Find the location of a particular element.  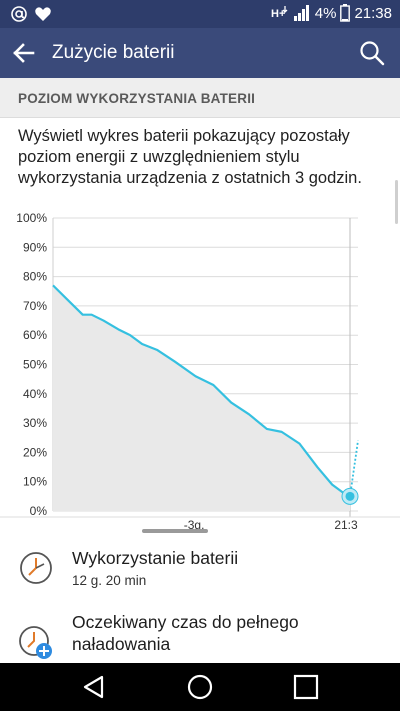

item-title-line: Oczekiwany czas do pełnego is located at coordinates (185, 622).